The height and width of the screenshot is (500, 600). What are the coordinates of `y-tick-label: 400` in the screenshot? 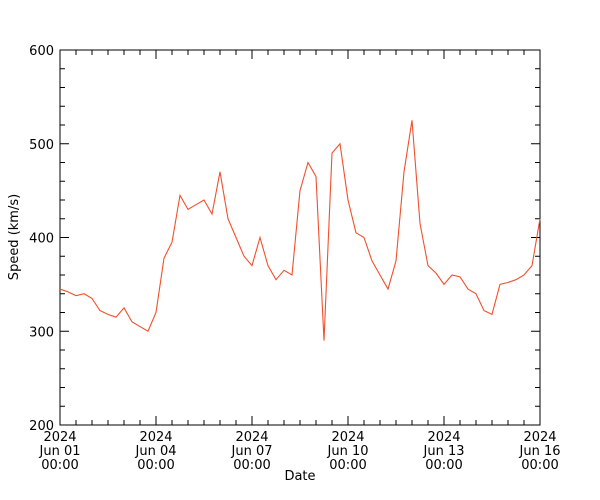 It's located at (41, 239).